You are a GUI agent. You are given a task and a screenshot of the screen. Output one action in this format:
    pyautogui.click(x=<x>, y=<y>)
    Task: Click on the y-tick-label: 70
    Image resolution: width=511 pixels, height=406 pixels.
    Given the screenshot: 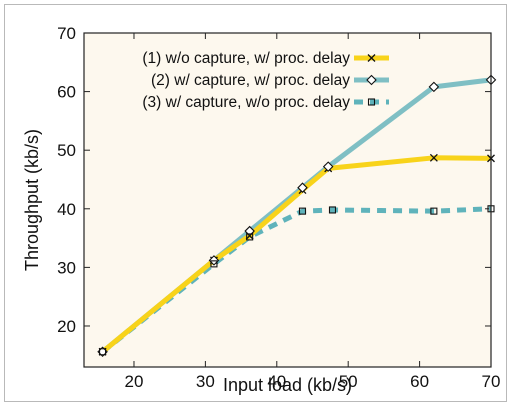 What is the action you would take?
    pyautogui.click(x=66, y=33)
    